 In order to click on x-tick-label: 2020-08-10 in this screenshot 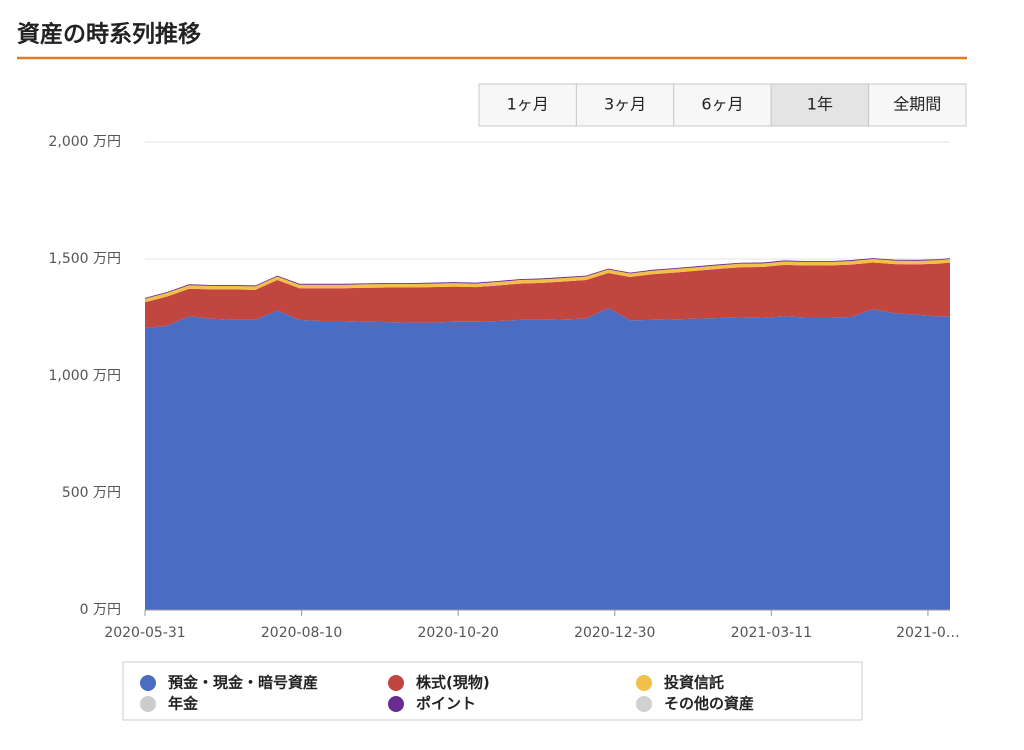, I will do `click(301, 633)`.